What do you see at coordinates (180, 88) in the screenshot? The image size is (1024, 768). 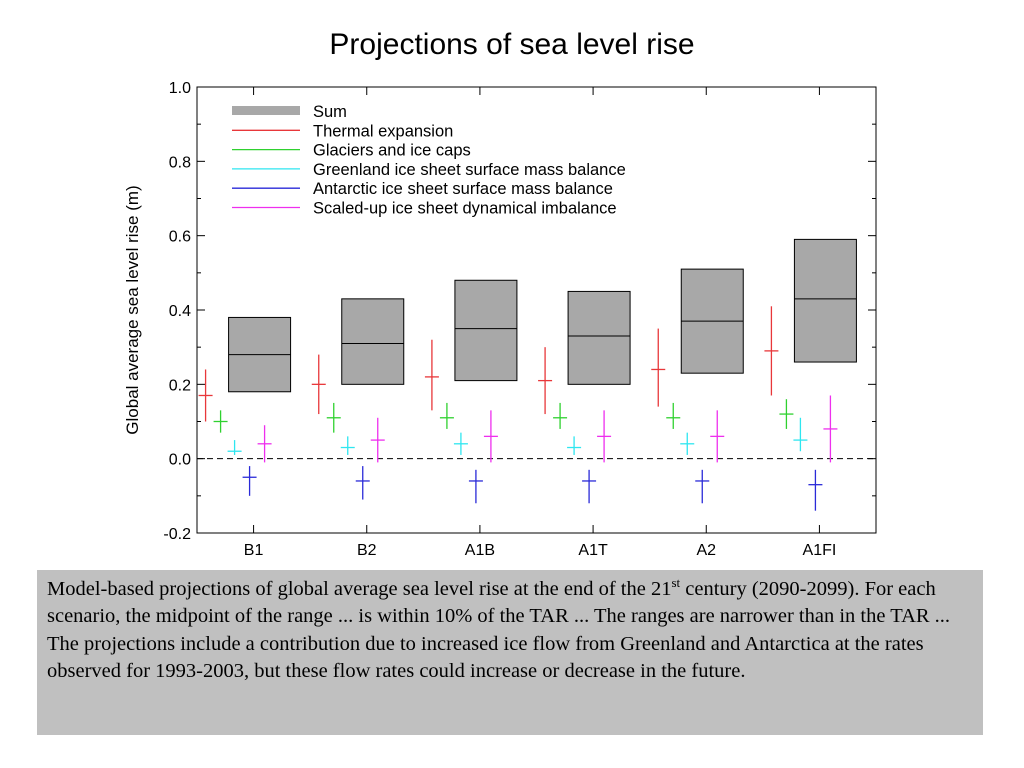 I see `y-tick-label: 1.0` at bounding box center [180, 88].